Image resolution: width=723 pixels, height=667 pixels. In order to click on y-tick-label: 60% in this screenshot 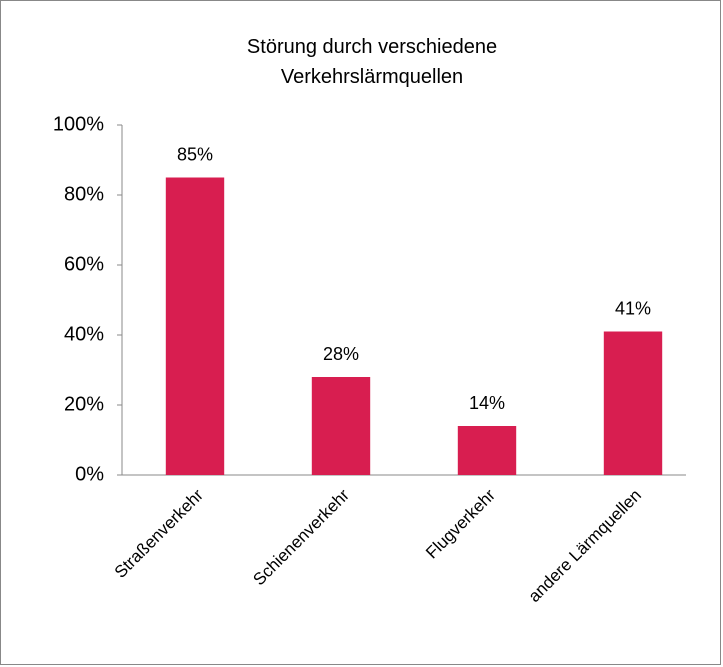, I will do `click(84, 264)`.